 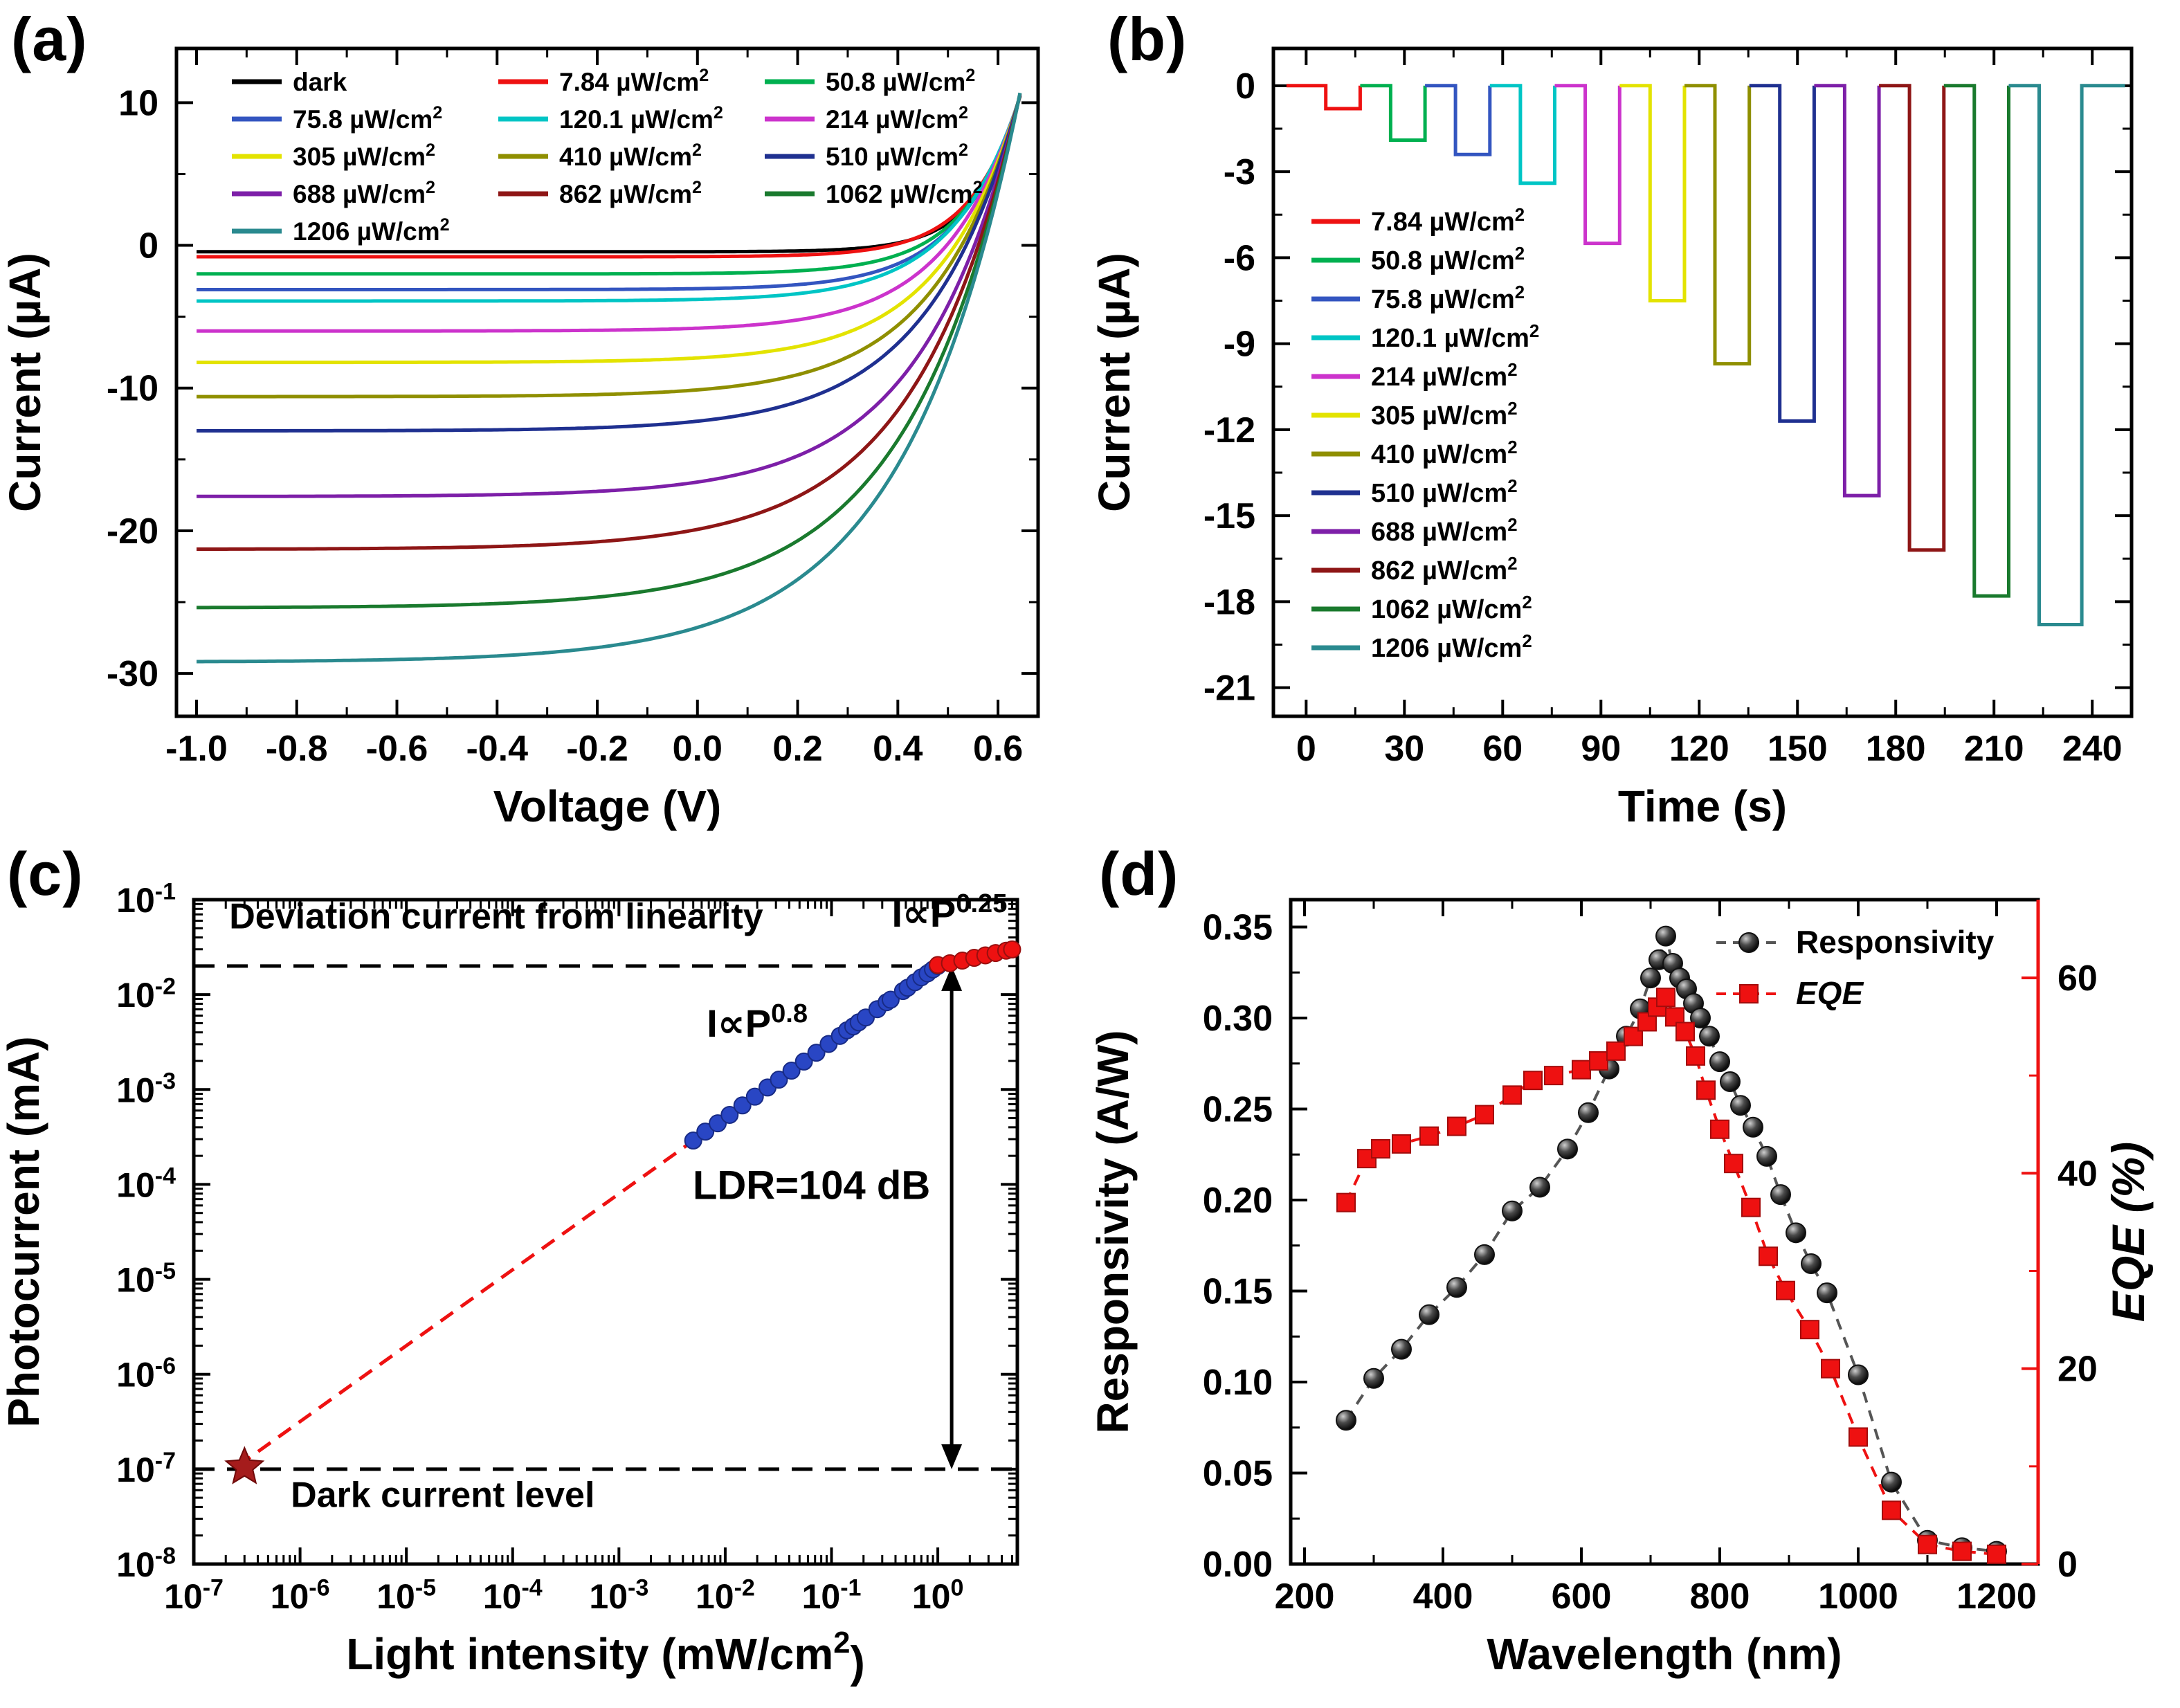 I want to click on svg-text: -3, so click(x=1239, y=172).